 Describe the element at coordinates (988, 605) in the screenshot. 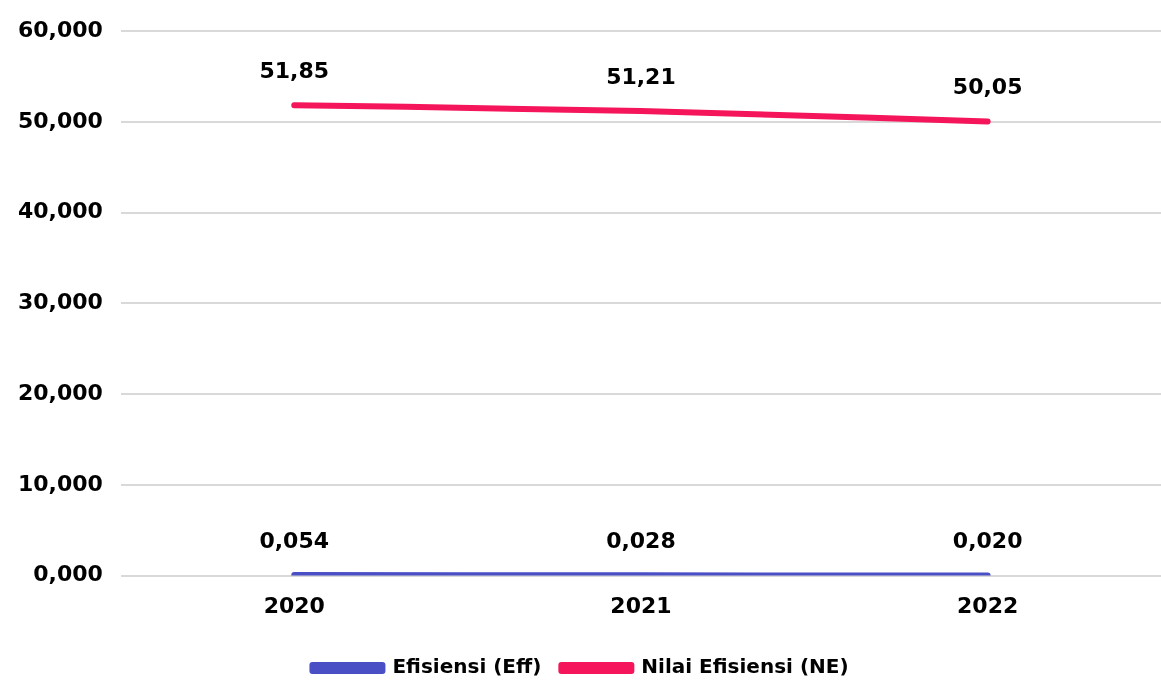

I see `x-tick-label: 2022` at that location.